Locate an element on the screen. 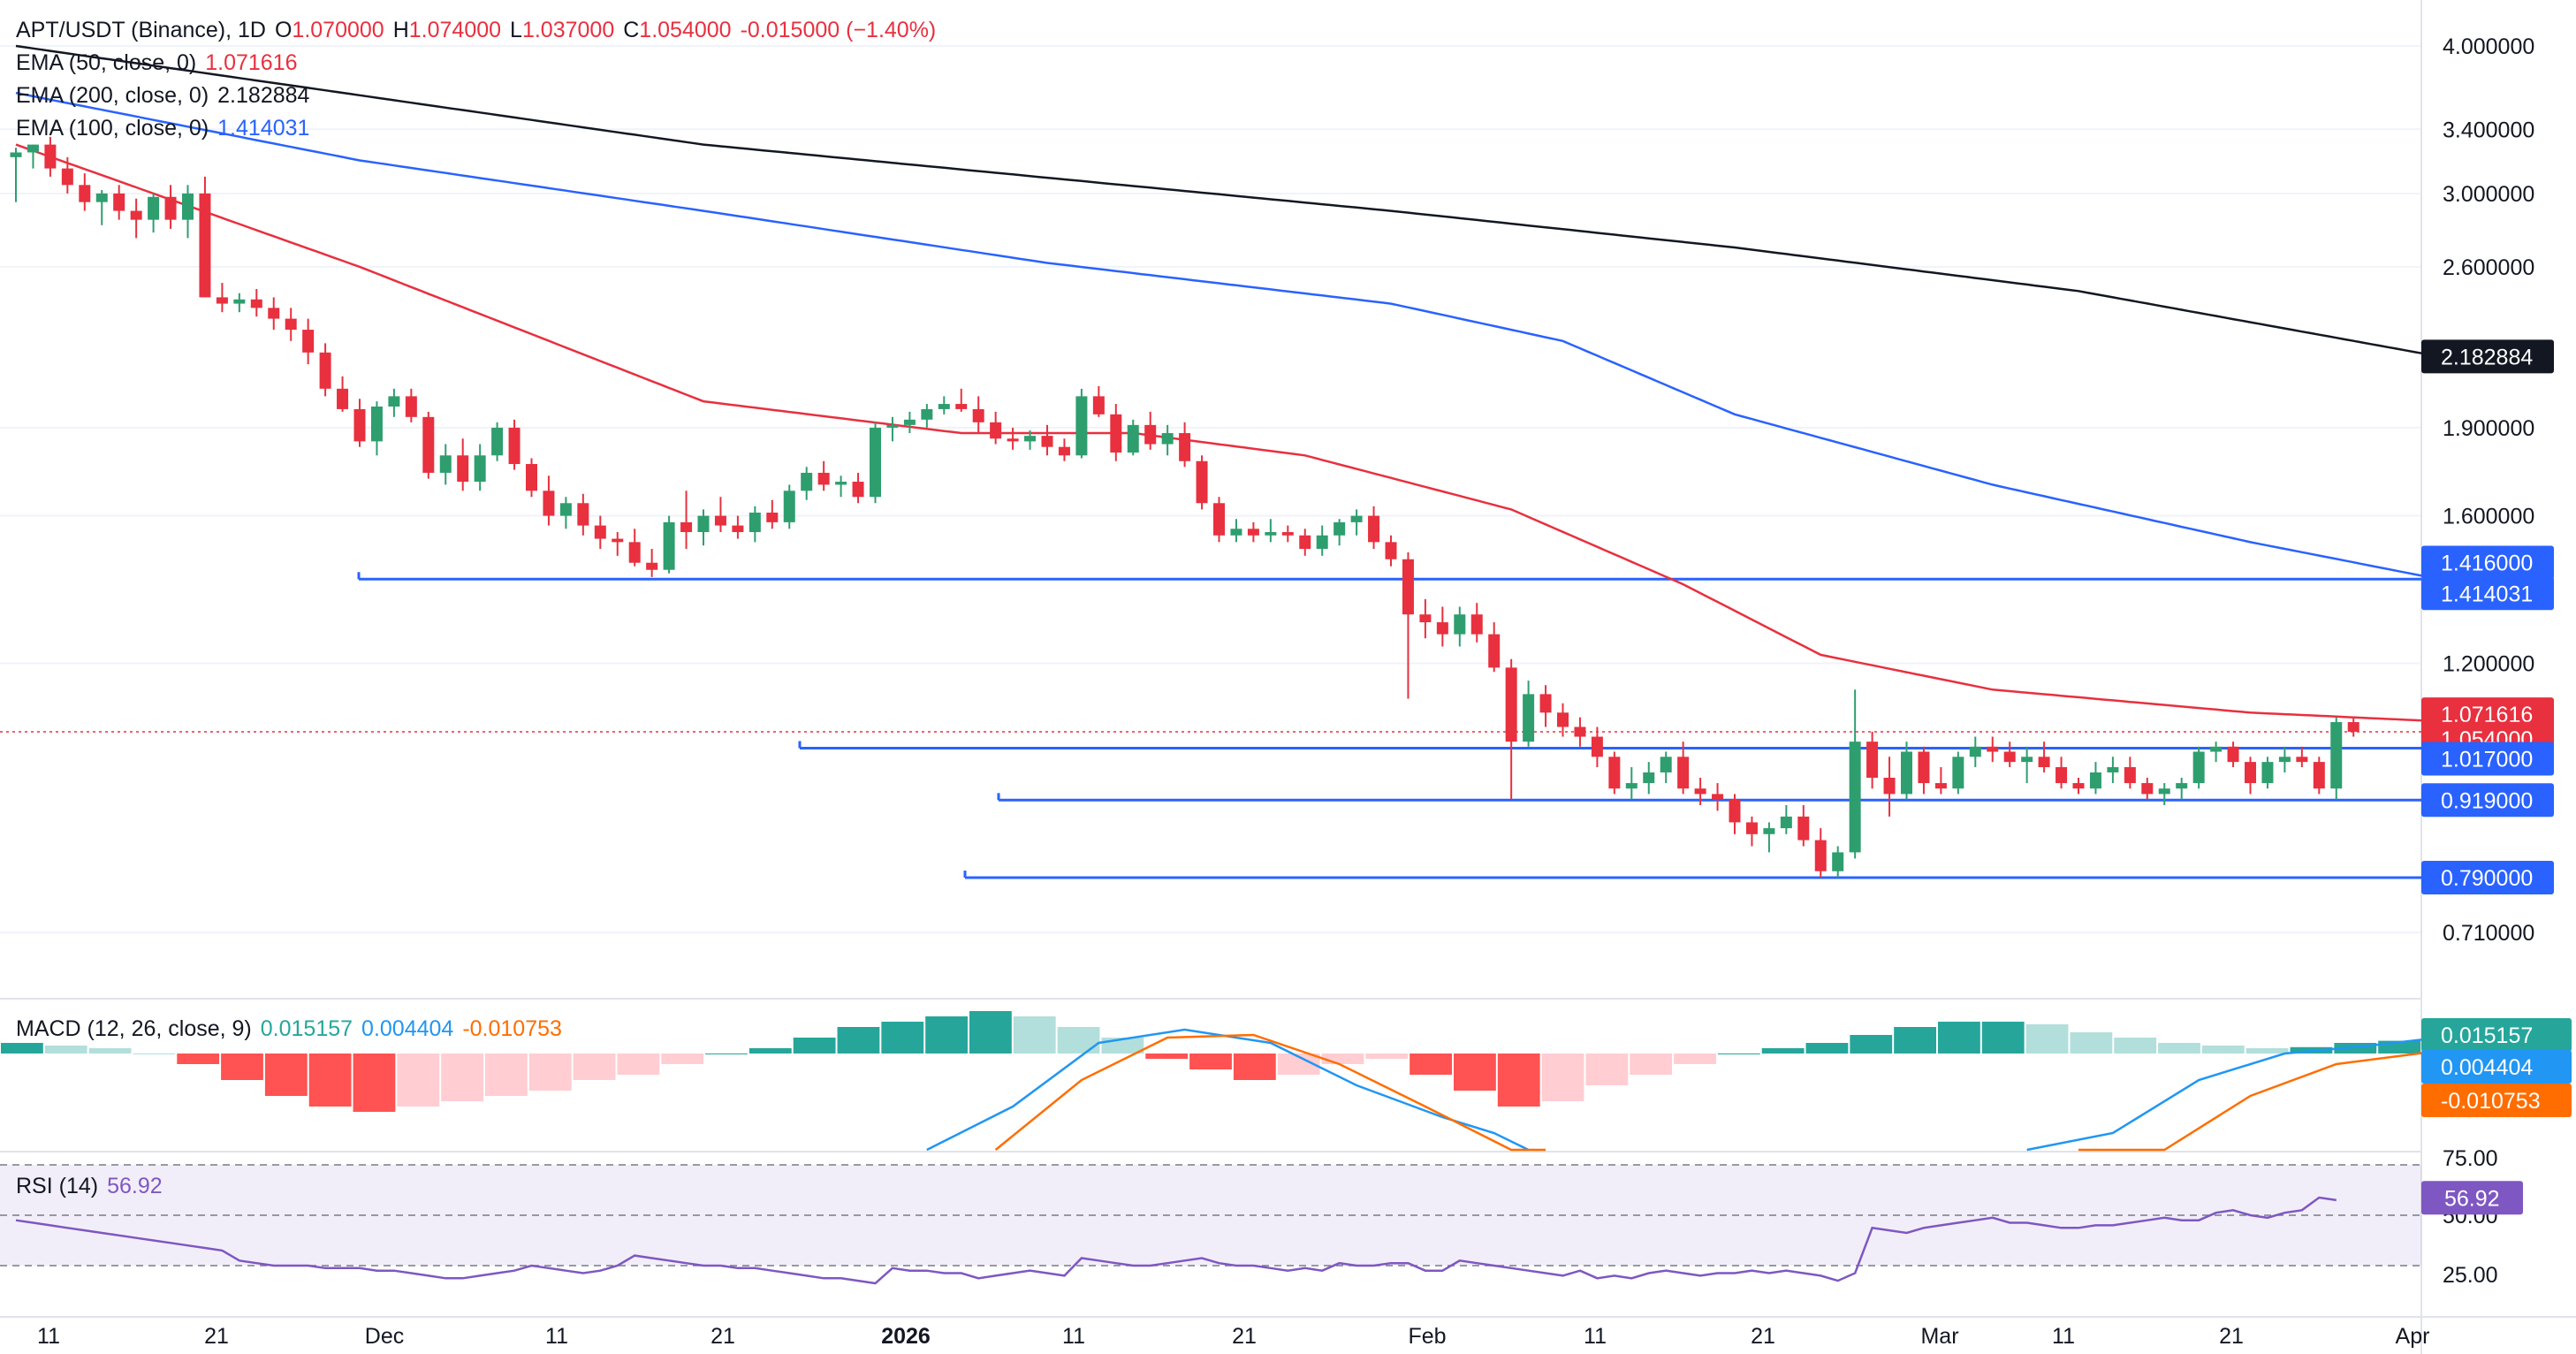 The width and height of the screenshot is (2576, 1354). macd-label: MACD (12, 26, close, 9) is located at coordinates (134, 1029).